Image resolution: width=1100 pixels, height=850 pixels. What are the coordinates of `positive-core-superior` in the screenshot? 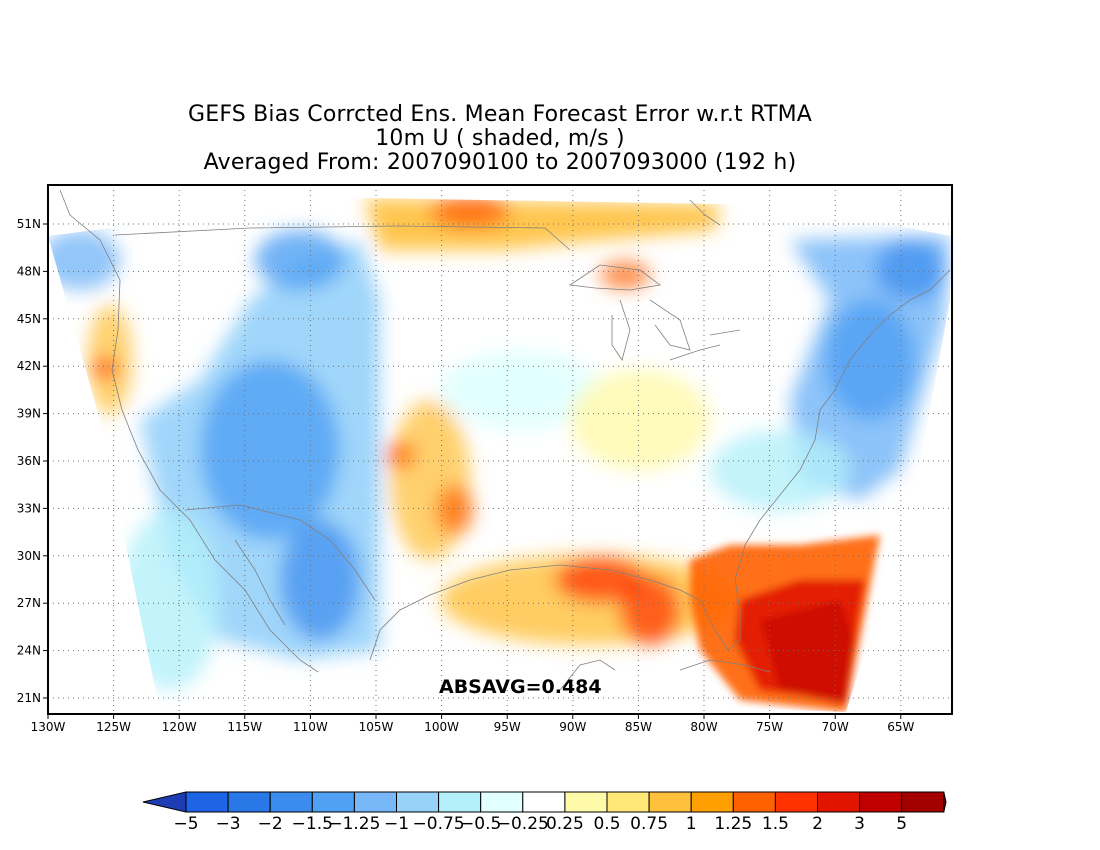 It's located at (625, 275).